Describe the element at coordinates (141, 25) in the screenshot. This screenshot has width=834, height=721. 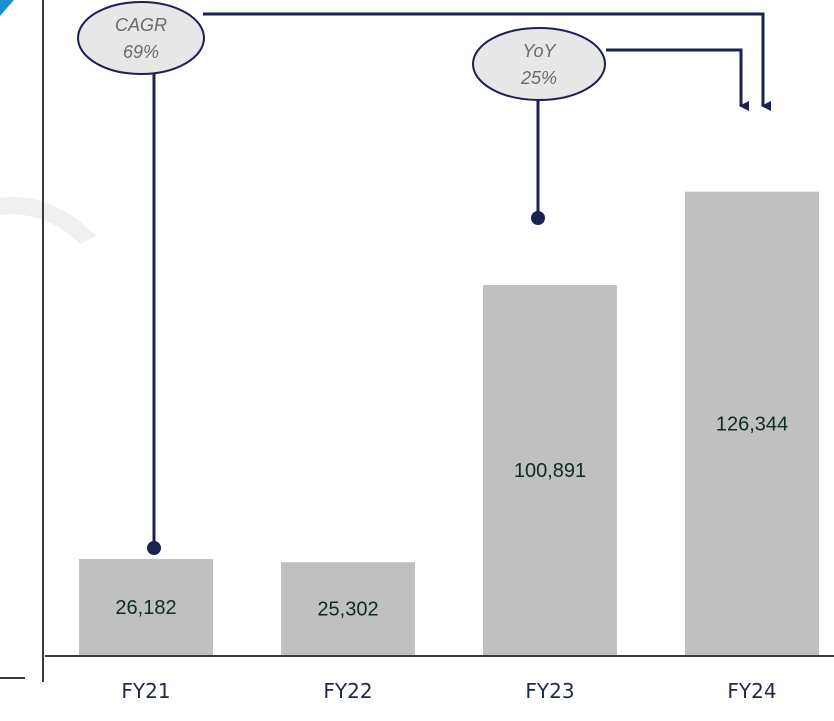
I see `cagr-bubble-label: CAGR` at that location.